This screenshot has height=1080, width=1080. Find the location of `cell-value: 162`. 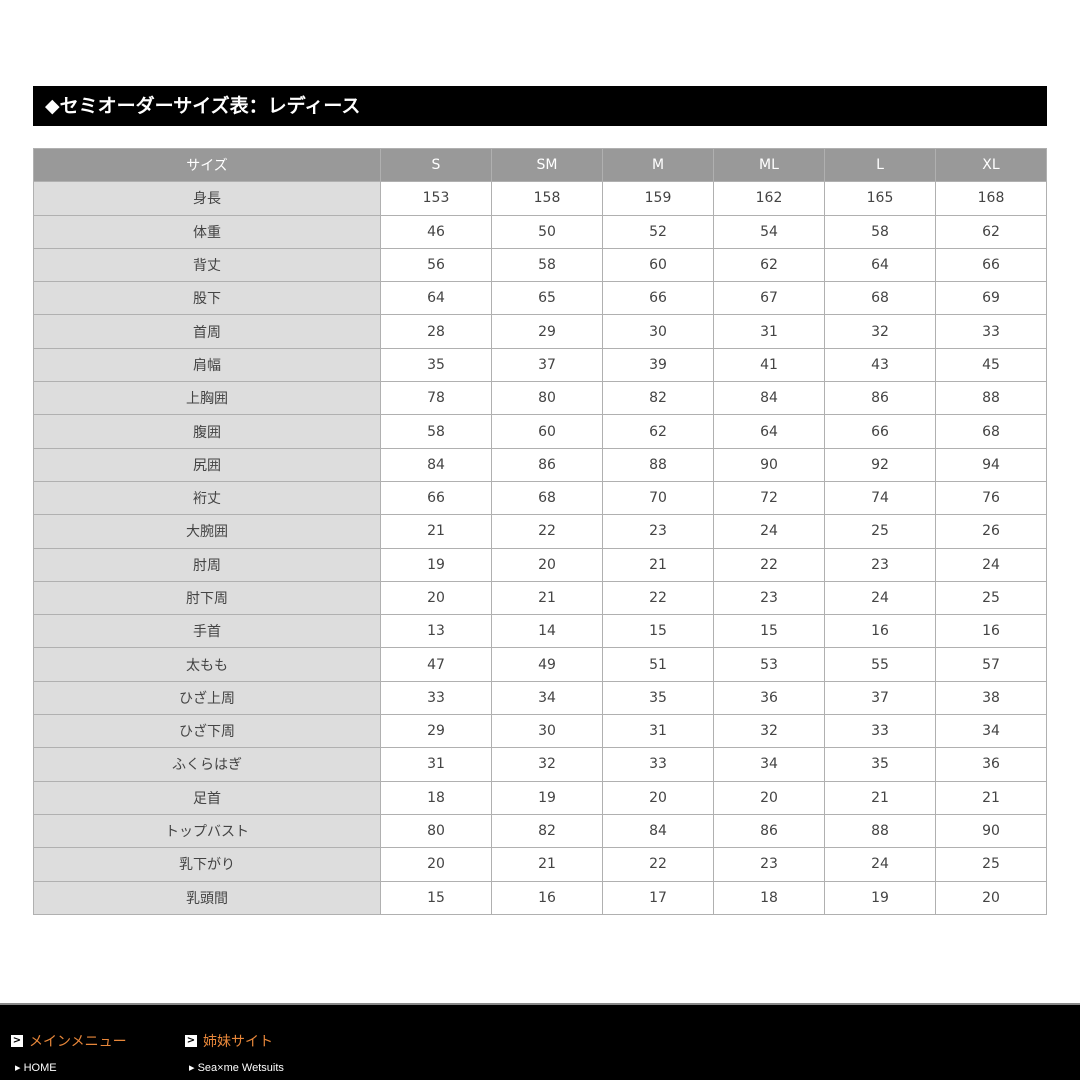

cell-value: 162 is located at coordinates (769, 198).